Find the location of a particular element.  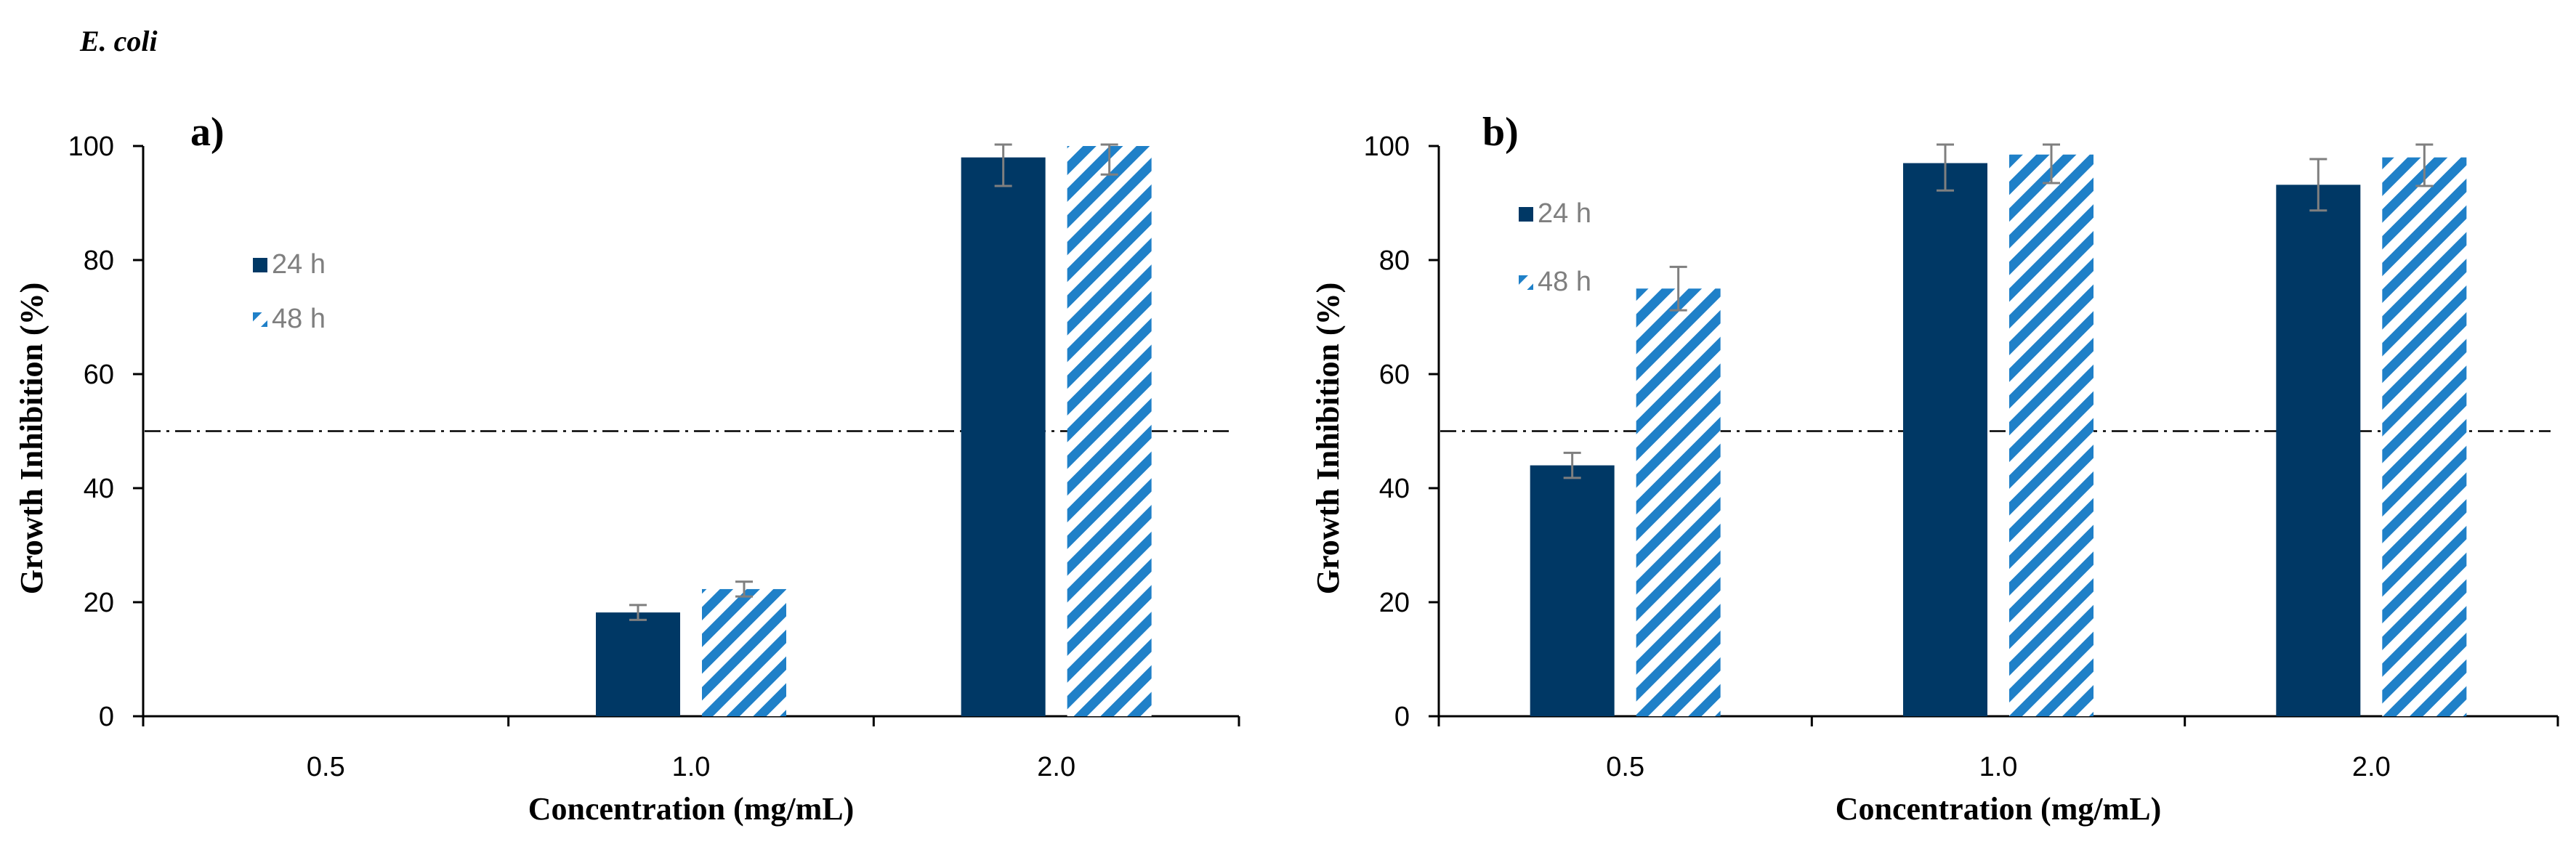

panel-label: a) is located at coordinates (208, 132).